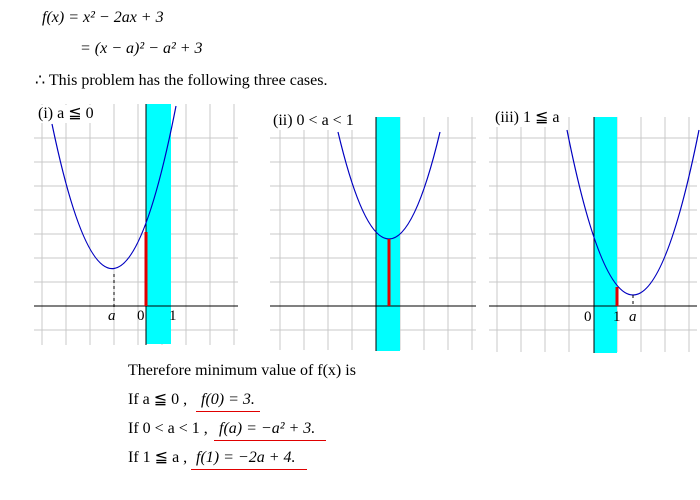 This screenshot has width=700, height=500. What do you see at coordinates (267, 428) in the screenshot?
I see `result-2: f(a) = −a² + 3.` at bounding box center [267, 428].